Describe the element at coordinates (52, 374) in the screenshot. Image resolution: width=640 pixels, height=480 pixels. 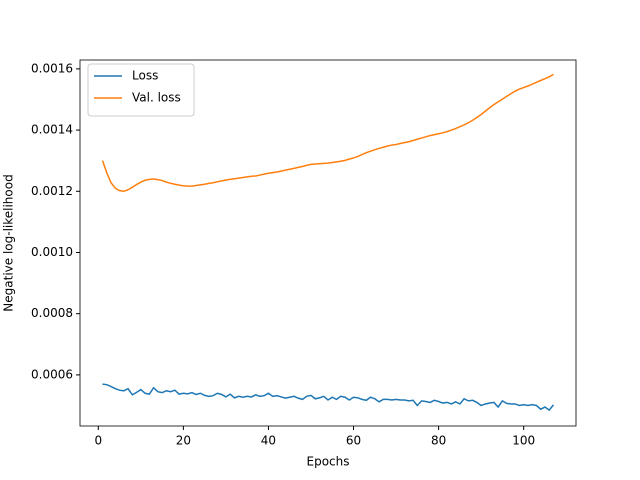
I see `y-tick-label: 0.0006` at that location.